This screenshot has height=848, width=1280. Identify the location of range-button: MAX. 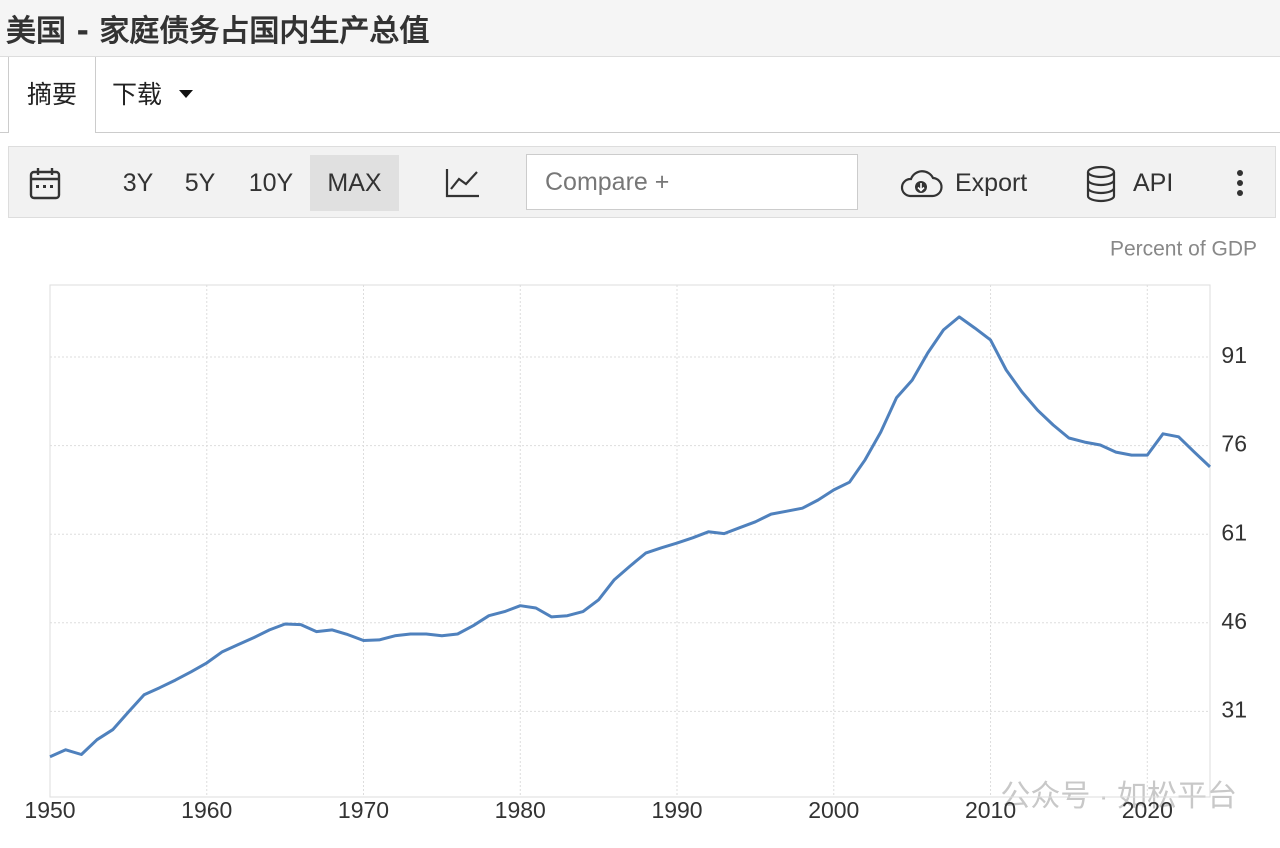
(354, 183).